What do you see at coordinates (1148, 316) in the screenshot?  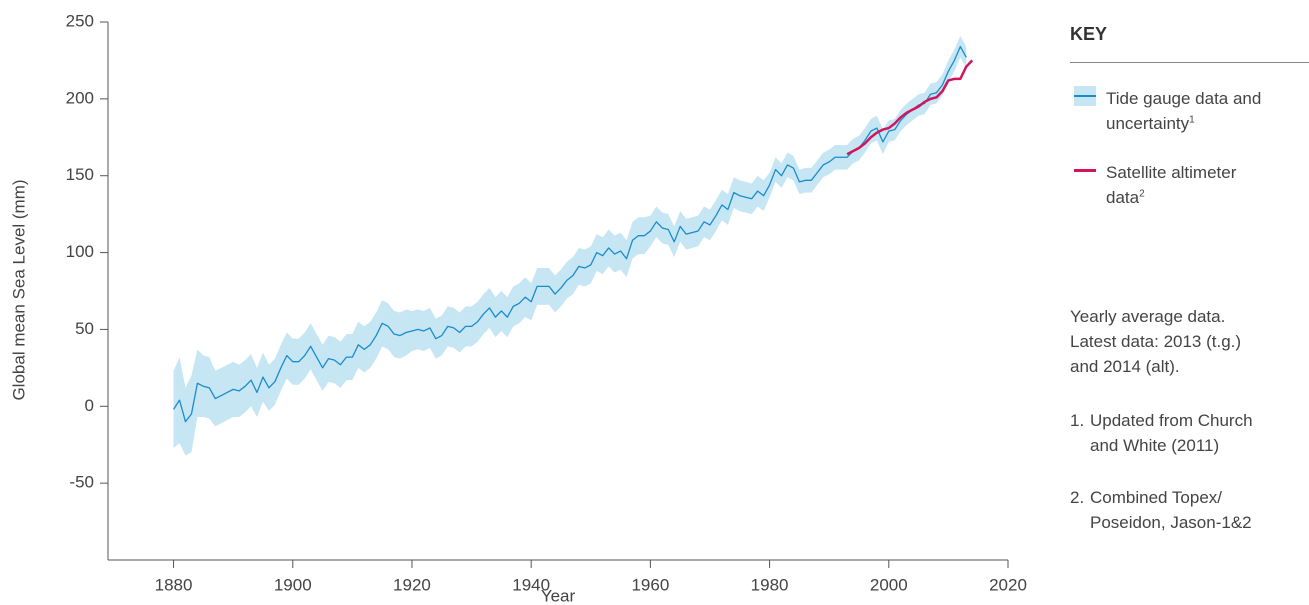 I see `note-line: Yearly average data.` at bounding box center [1148, 316].